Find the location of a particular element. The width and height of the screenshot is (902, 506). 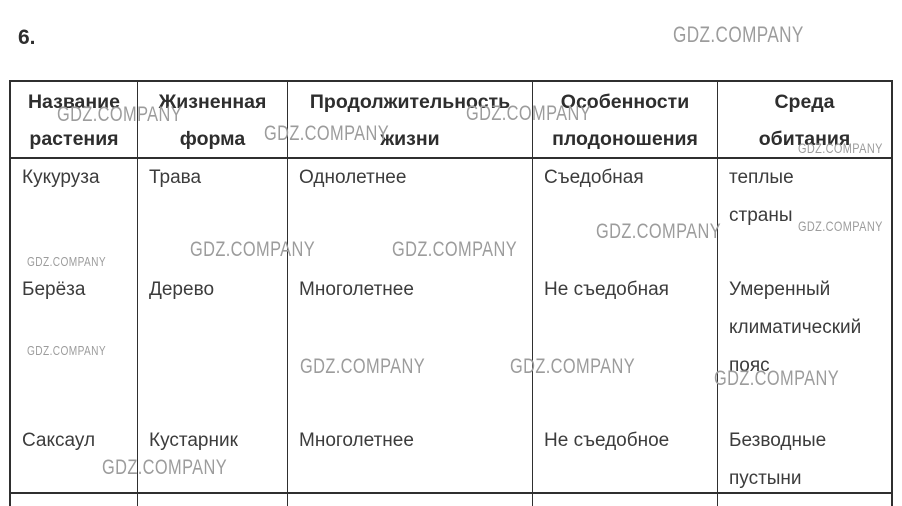

cell-birch-fruiting: Не съедобная is located at coordinates (625, 346).